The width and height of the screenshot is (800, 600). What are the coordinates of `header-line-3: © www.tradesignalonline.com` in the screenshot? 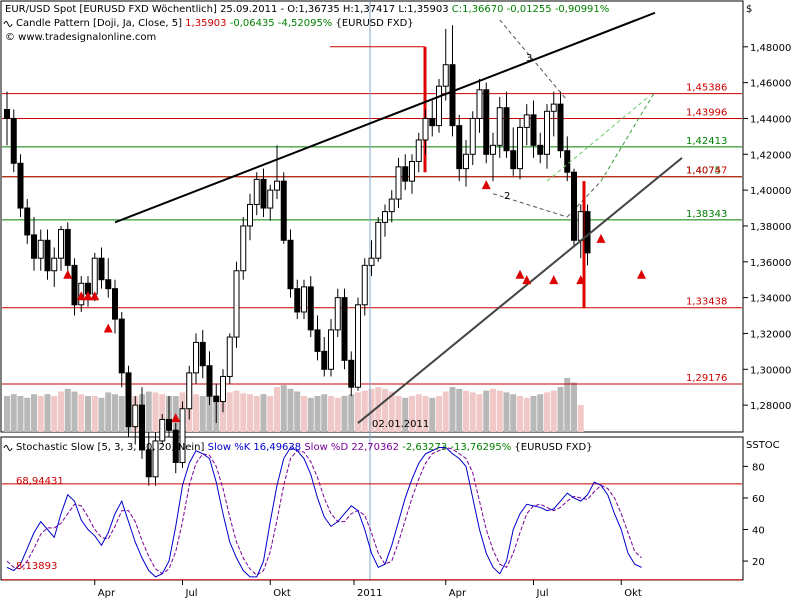 It's located at (80, 37).